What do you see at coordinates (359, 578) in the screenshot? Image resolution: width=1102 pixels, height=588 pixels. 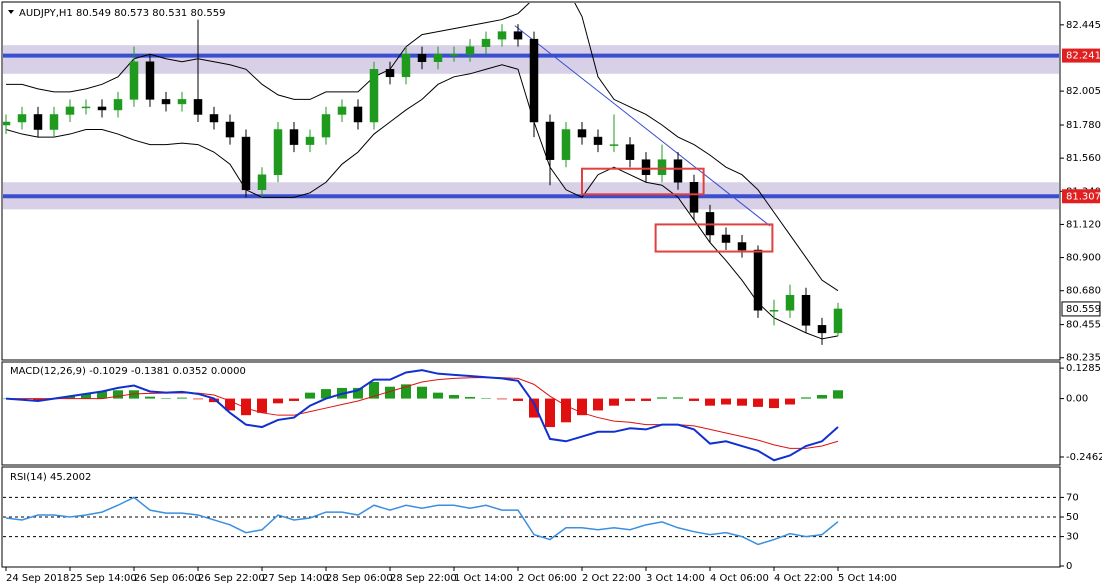 I see `x-tick-label: 28 Sep 06:00` at bounding box center [359, 578].